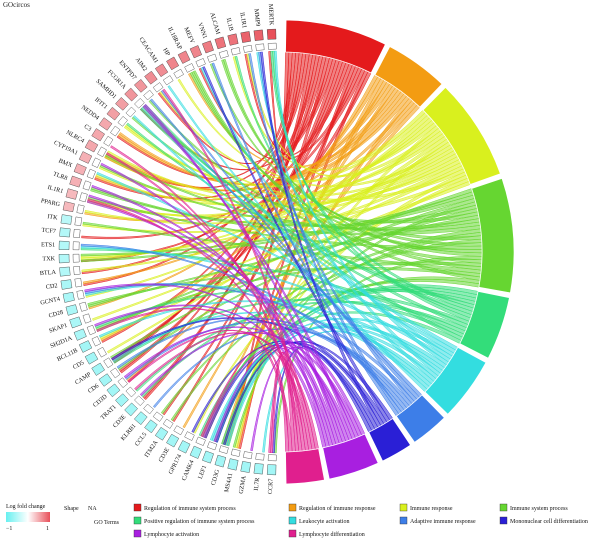 Image resolution: width=600 pixels, height=539 pixels. Describe the element at coordinates (164, 454) in the screenshot. I see `gene-label: CD3E` at that location.